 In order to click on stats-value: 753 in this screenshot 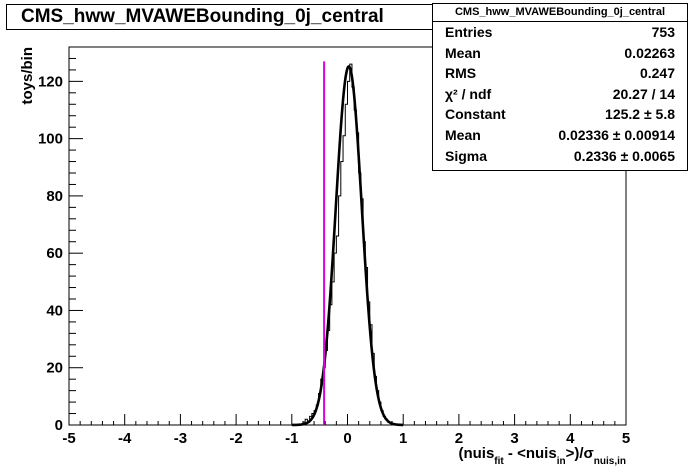, I will do `click(663, 32)`.